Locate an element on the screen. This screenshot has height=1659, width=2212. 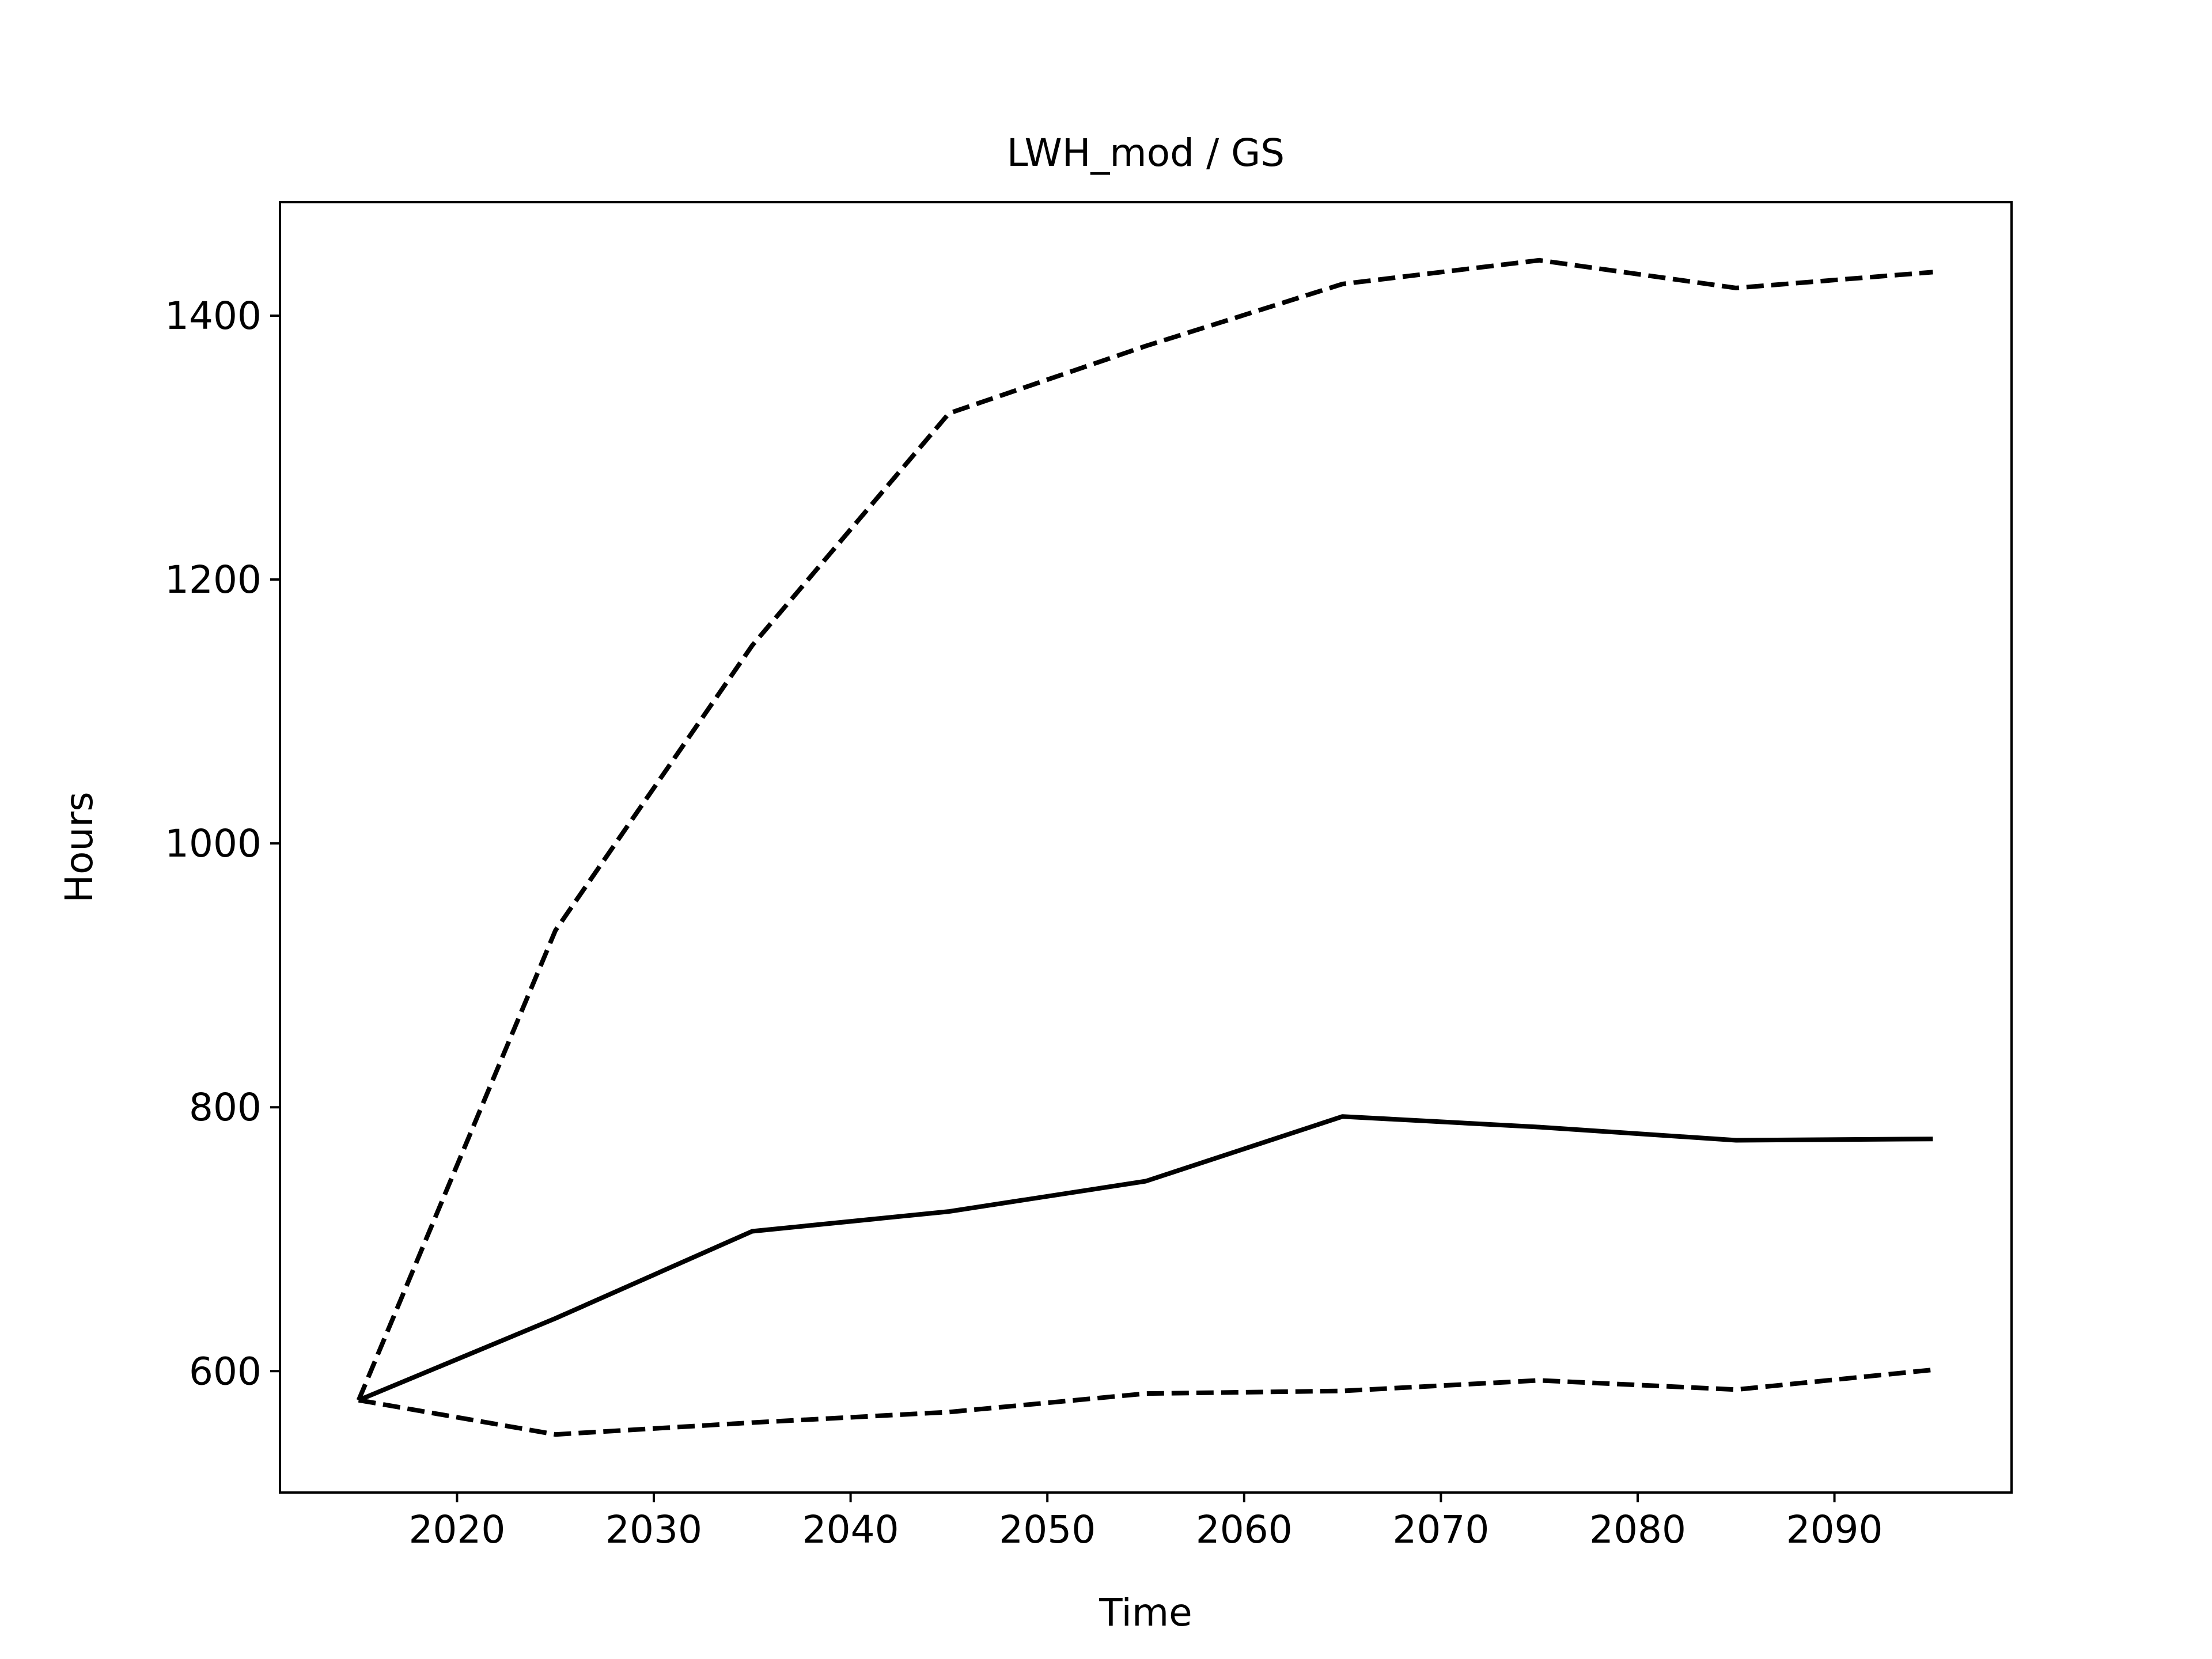
x-tick-label: 2090 is located at coordinates (1834, 1530).